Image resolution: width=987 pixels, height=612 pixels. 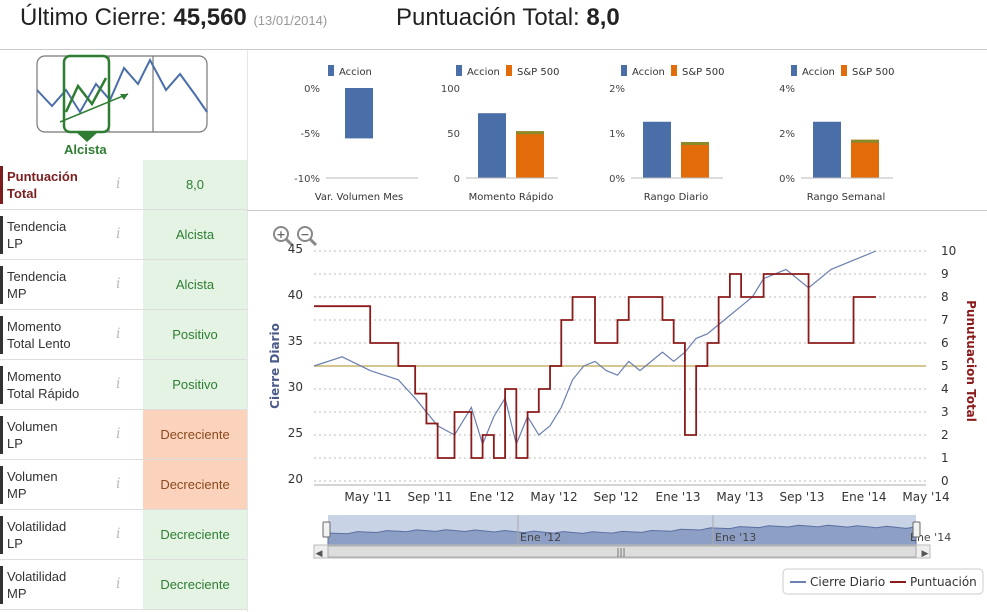 I want to click on score-name: Momento Total Rápido, so click(x=57, y=385).